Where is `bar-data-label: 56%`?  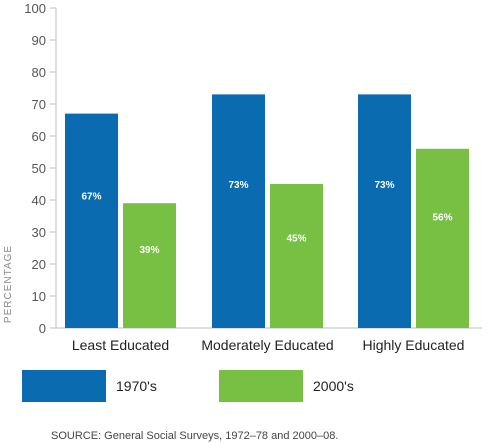 bar-data-label: 56% is located at coordinates (442, 217).